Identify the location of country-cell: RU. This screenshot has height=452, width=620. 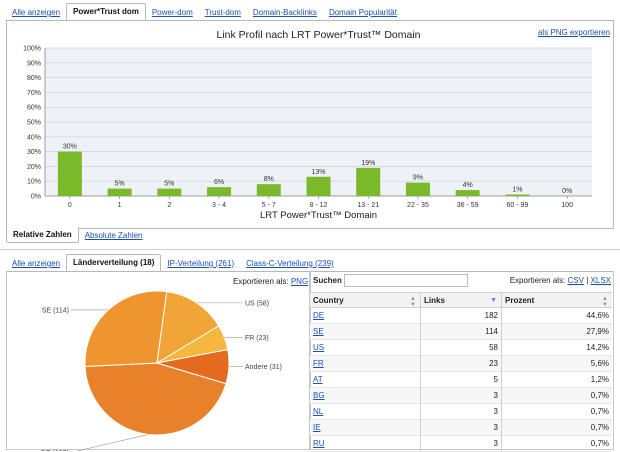
(365, 444).